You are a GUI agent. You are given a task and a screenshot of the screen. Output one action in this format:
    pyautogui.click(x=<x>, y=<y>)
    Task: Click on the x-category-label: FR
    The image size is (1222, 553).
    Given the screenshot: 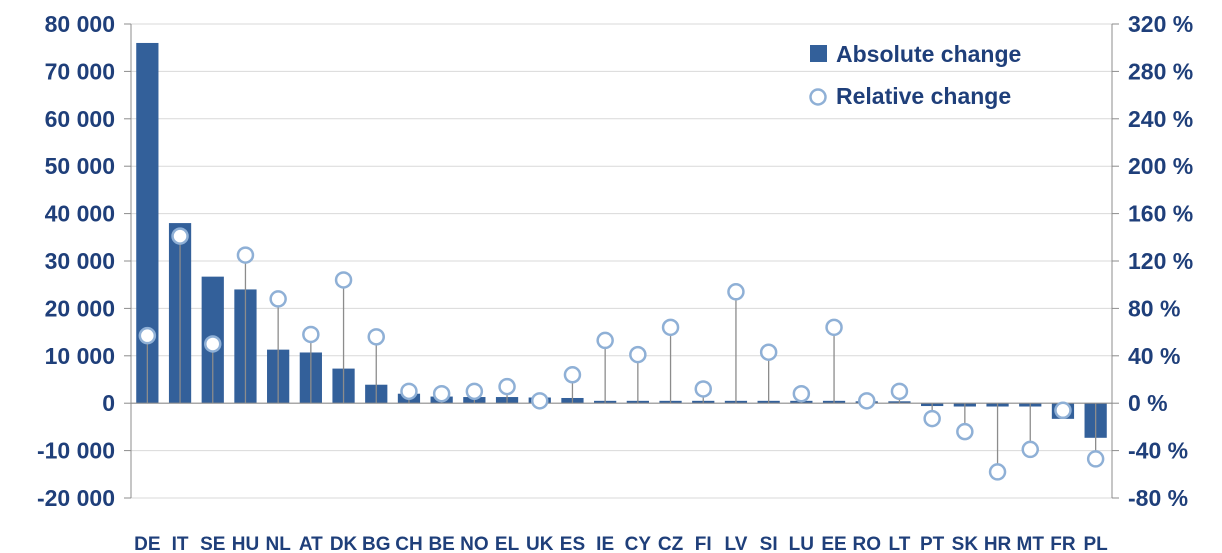 What is the action you would take?
    pyautogui.click(x=1063, y=543)
    